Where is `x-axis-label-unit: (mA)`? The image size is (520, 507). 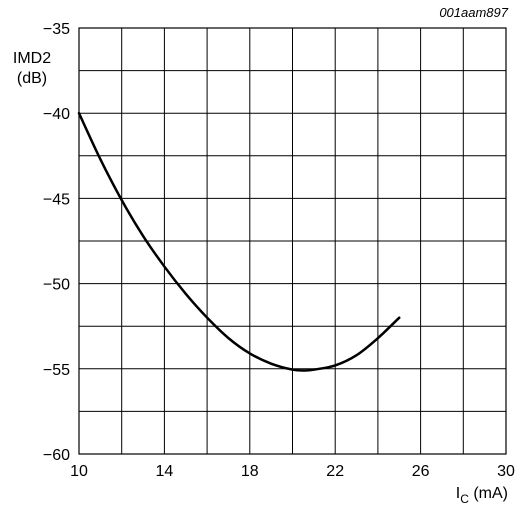
x-axis-label-unit: (mA) is located at coordinates (488, 493).